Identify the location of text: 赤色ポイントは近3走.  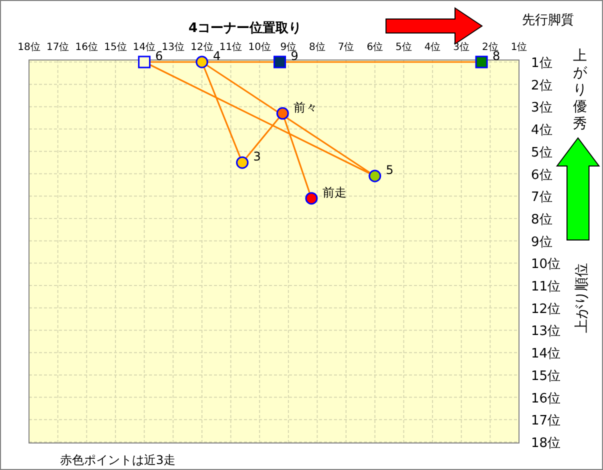
(118, 460).